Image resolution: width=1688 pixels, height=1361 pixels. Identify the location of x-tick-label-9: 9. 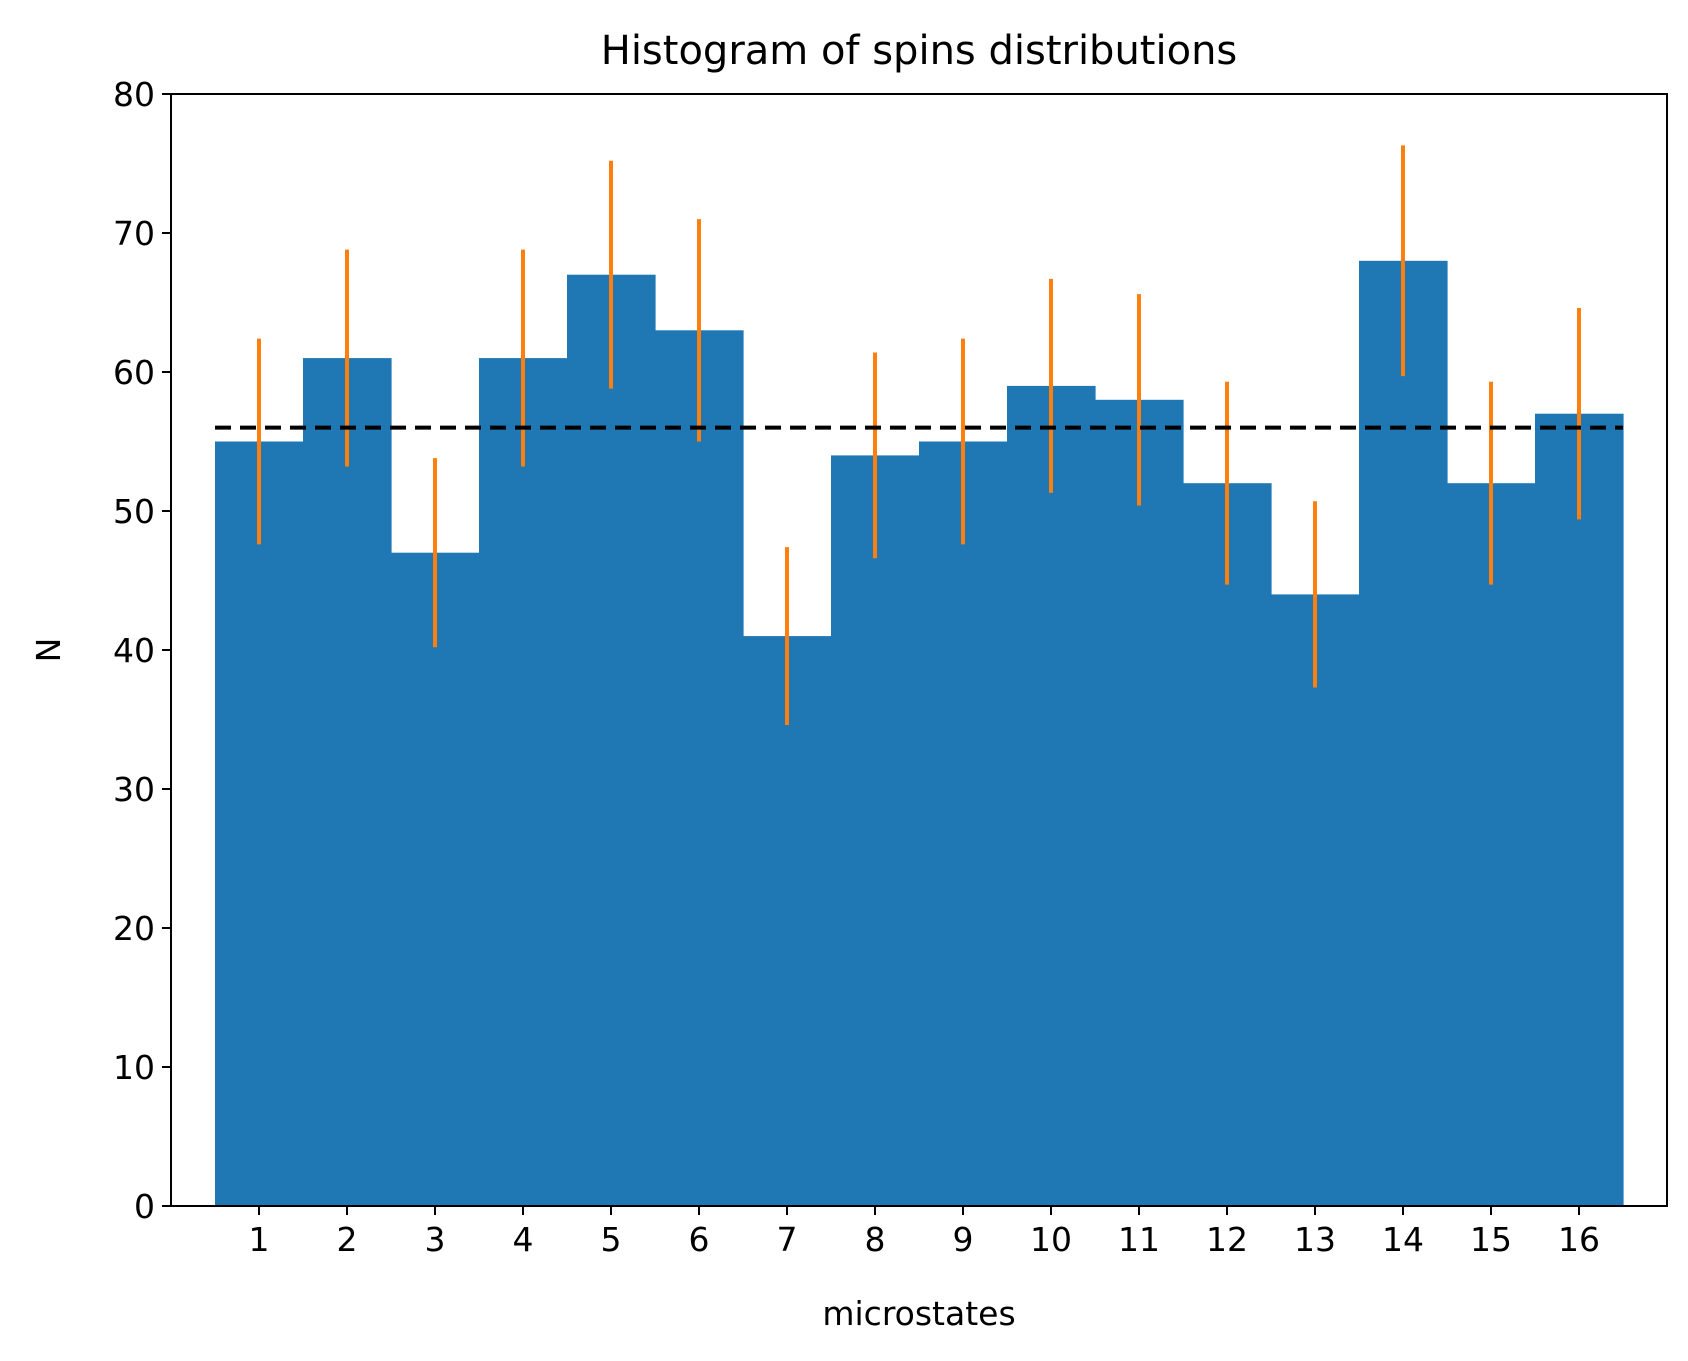
(963, 1239).